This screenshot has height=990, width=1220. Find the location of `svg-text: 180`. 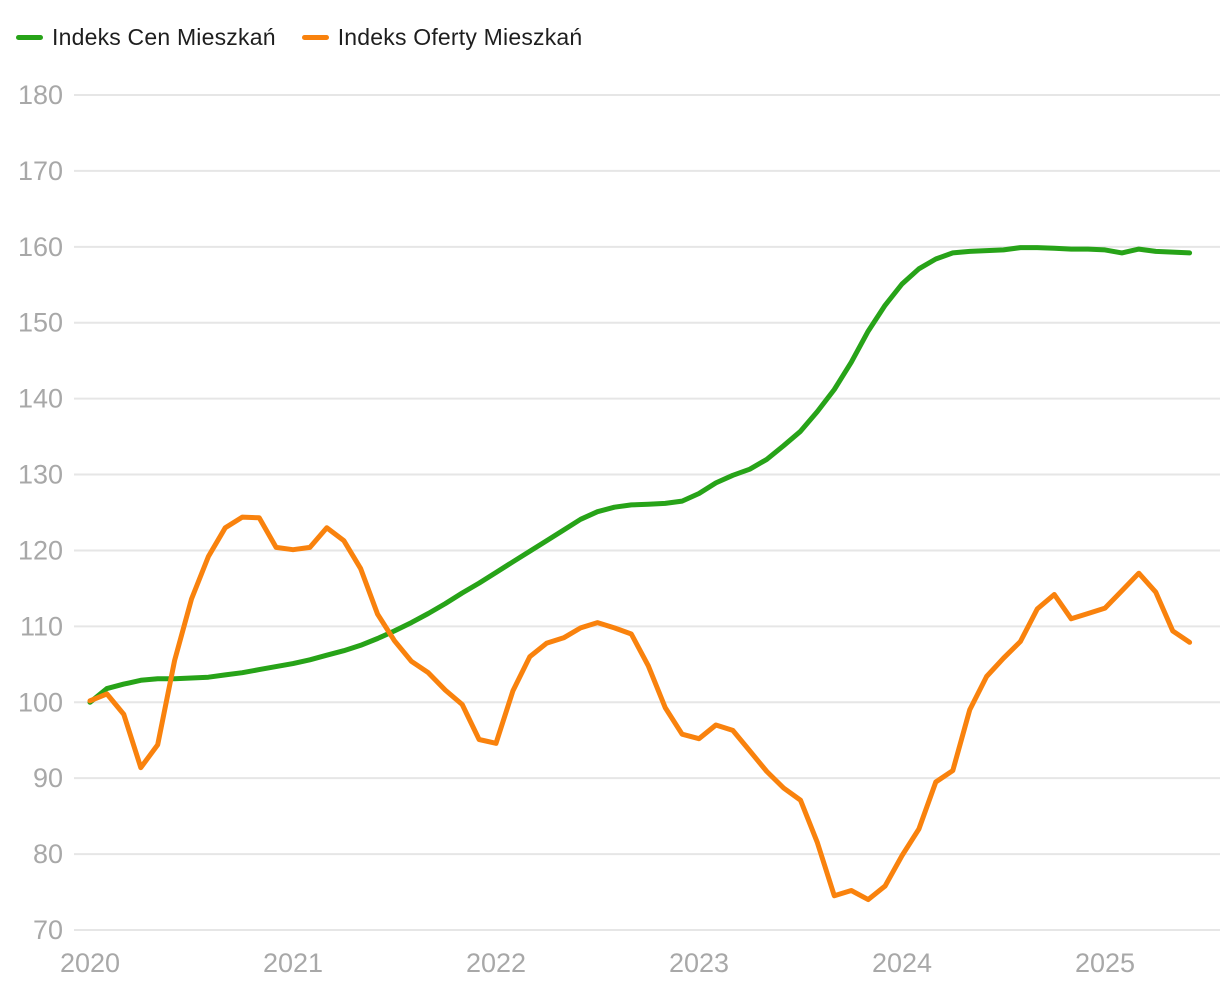

svg-text: 180 is located at coordinates (40, 95).